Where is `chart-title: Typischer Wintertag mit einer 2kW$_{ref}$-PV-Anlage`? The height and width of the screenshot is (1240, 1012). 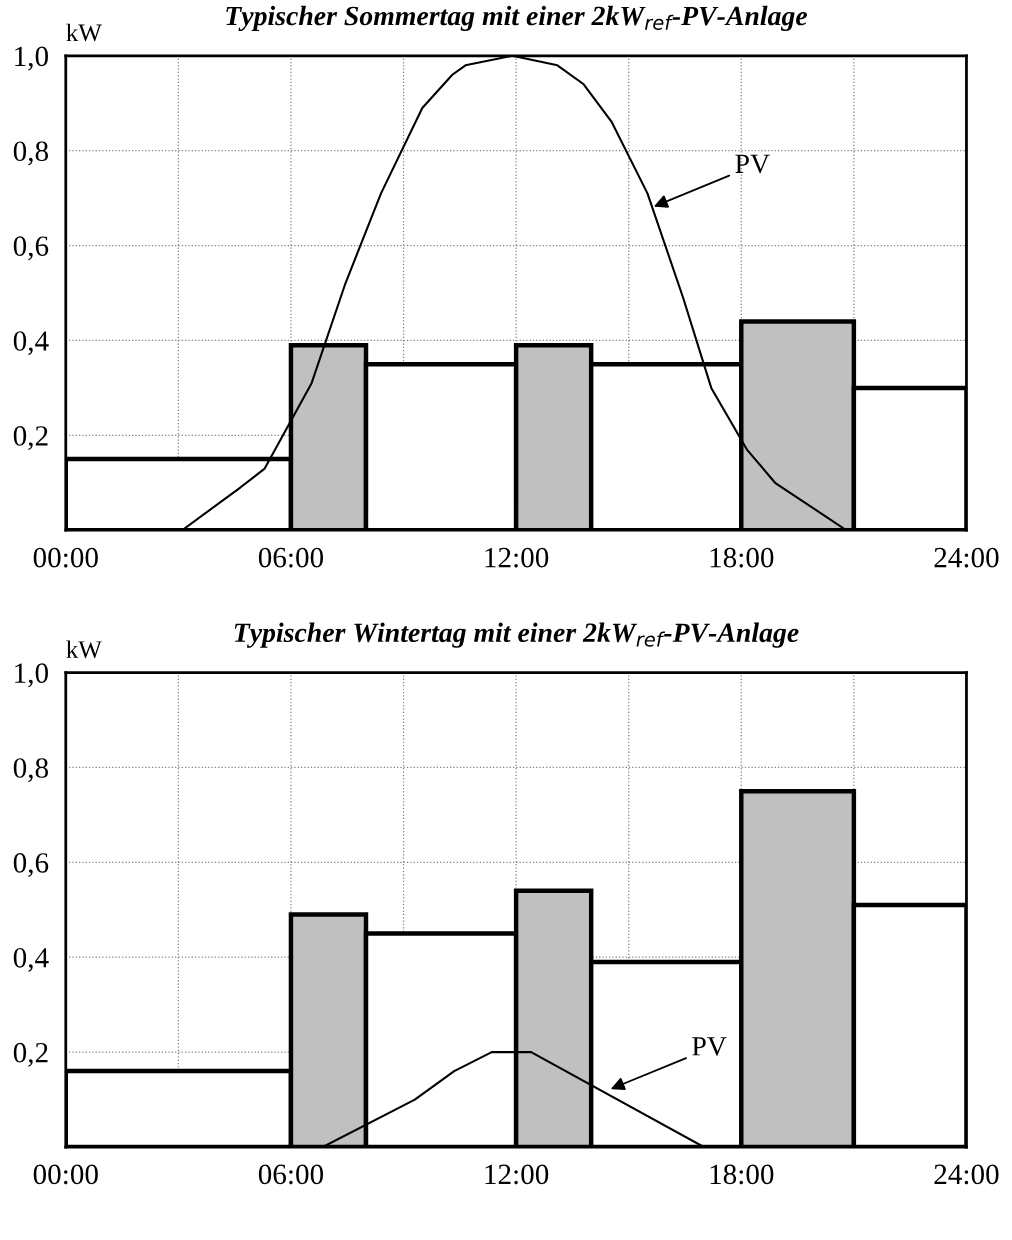 chart-title: Typischer Wintertag mit einer 2kW$_{ref}$-PV-Anlage is located at coordinates (516, 635).